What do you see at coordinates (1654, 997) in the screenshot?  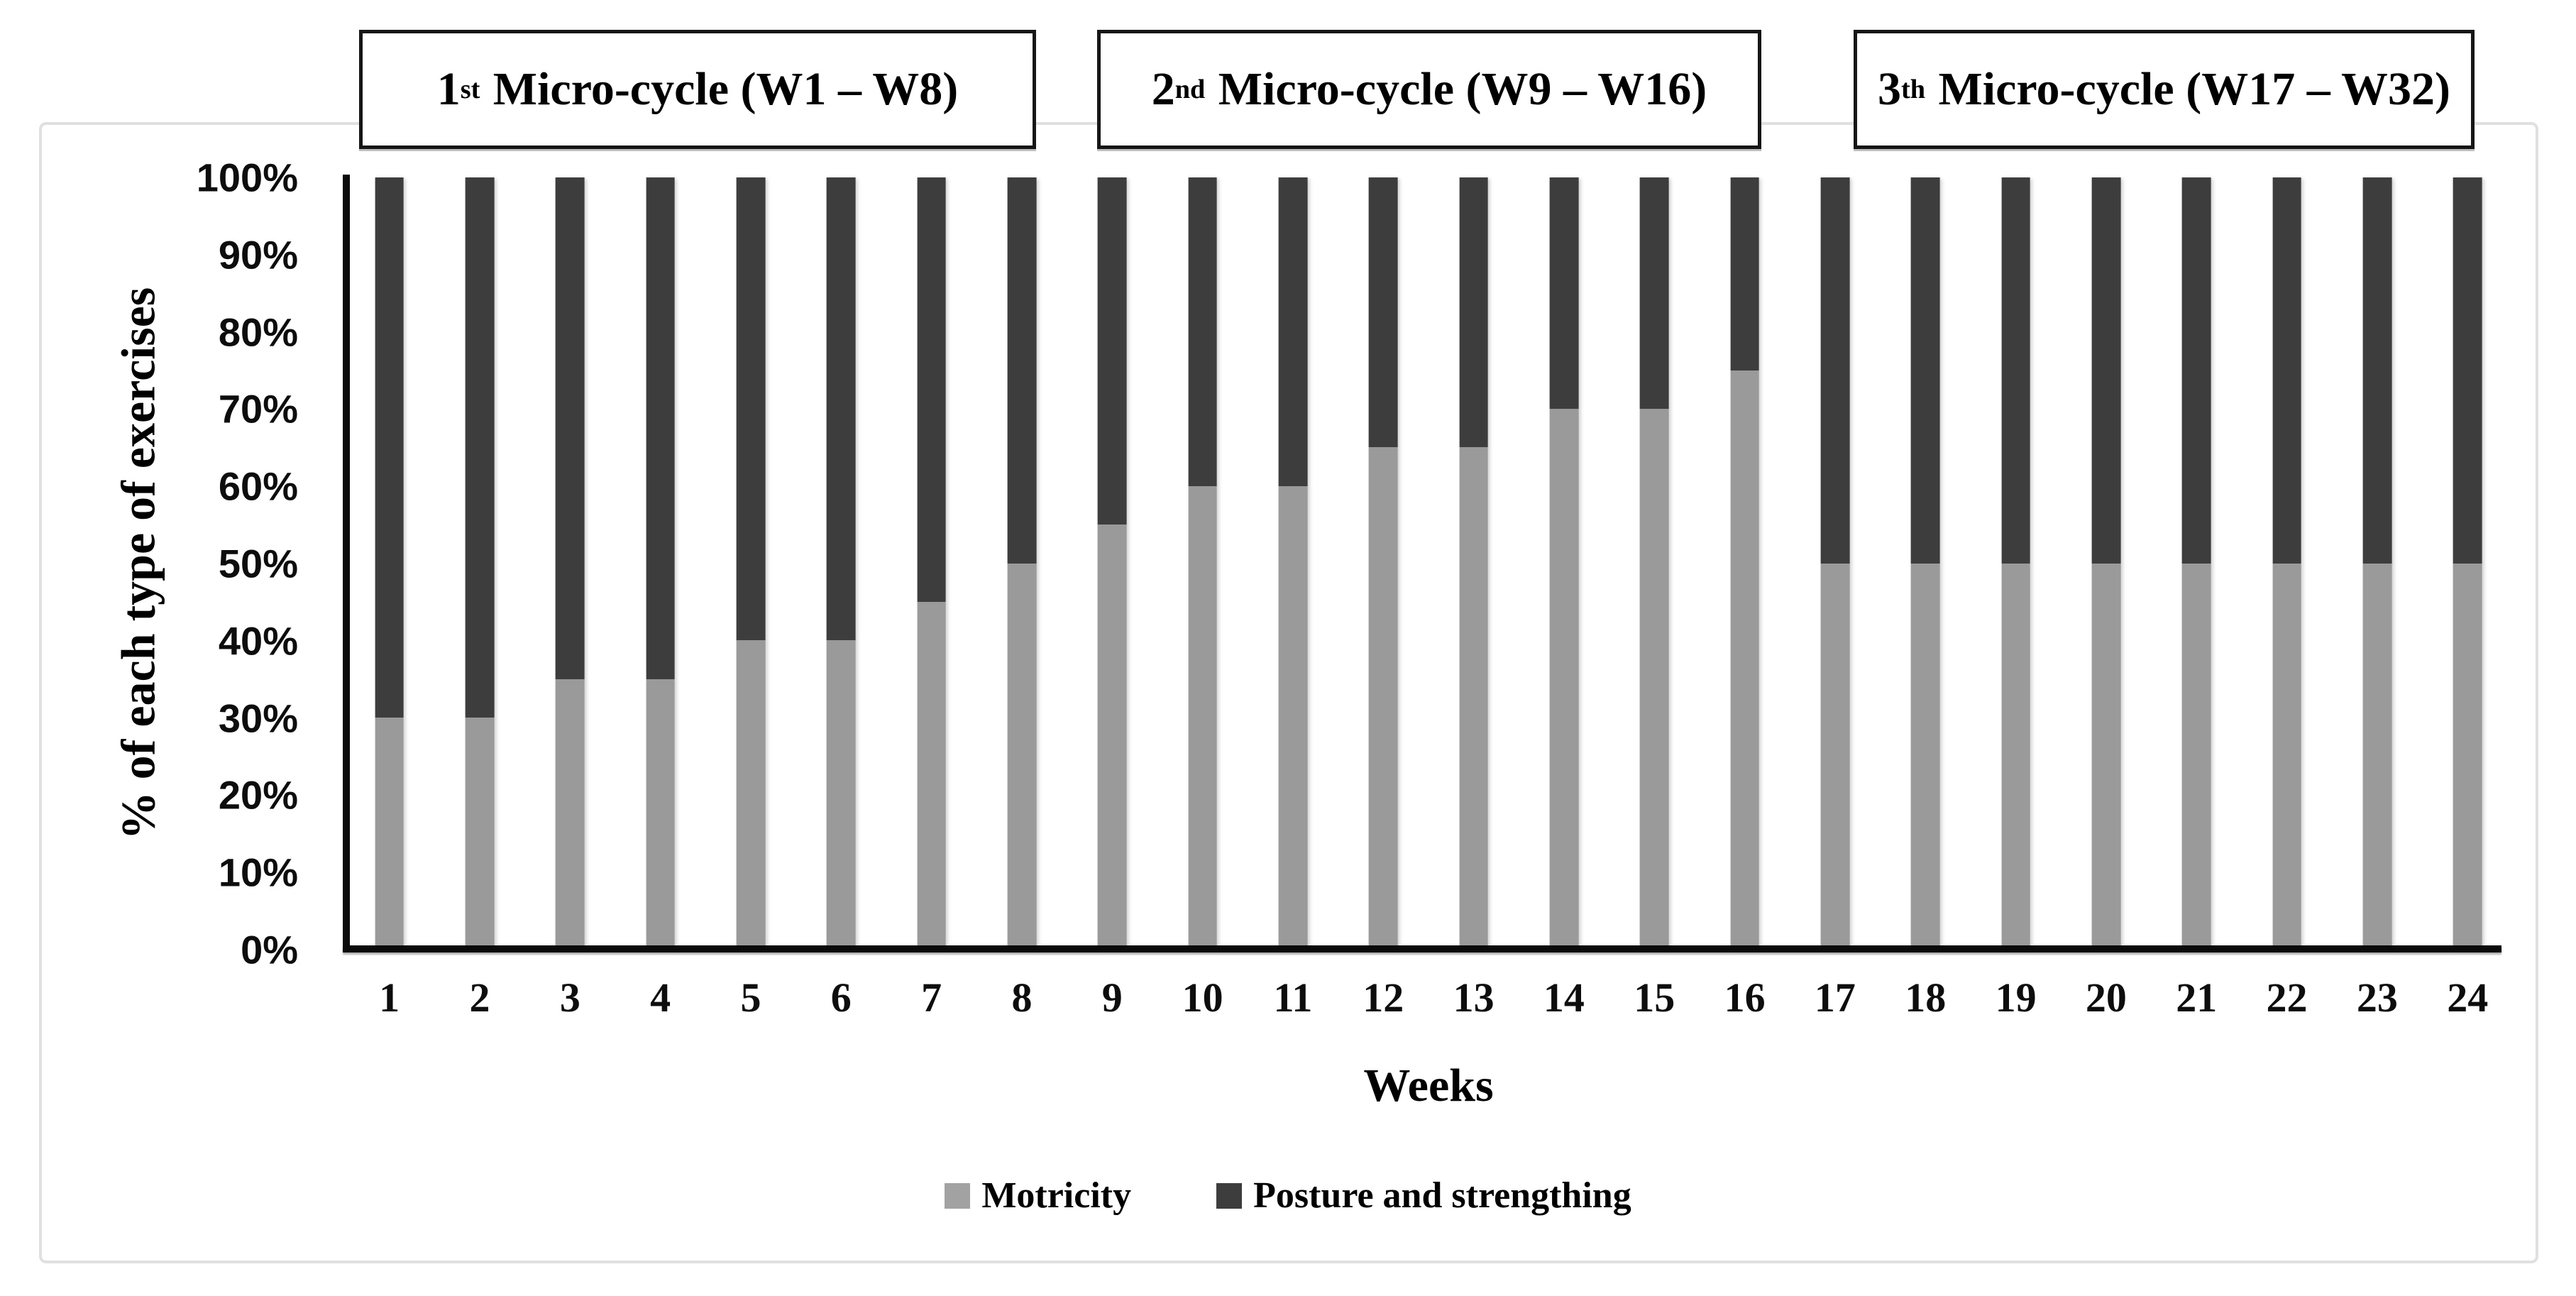 I see `x-tick-week-15: 15` at bounding box center [1654, 997].